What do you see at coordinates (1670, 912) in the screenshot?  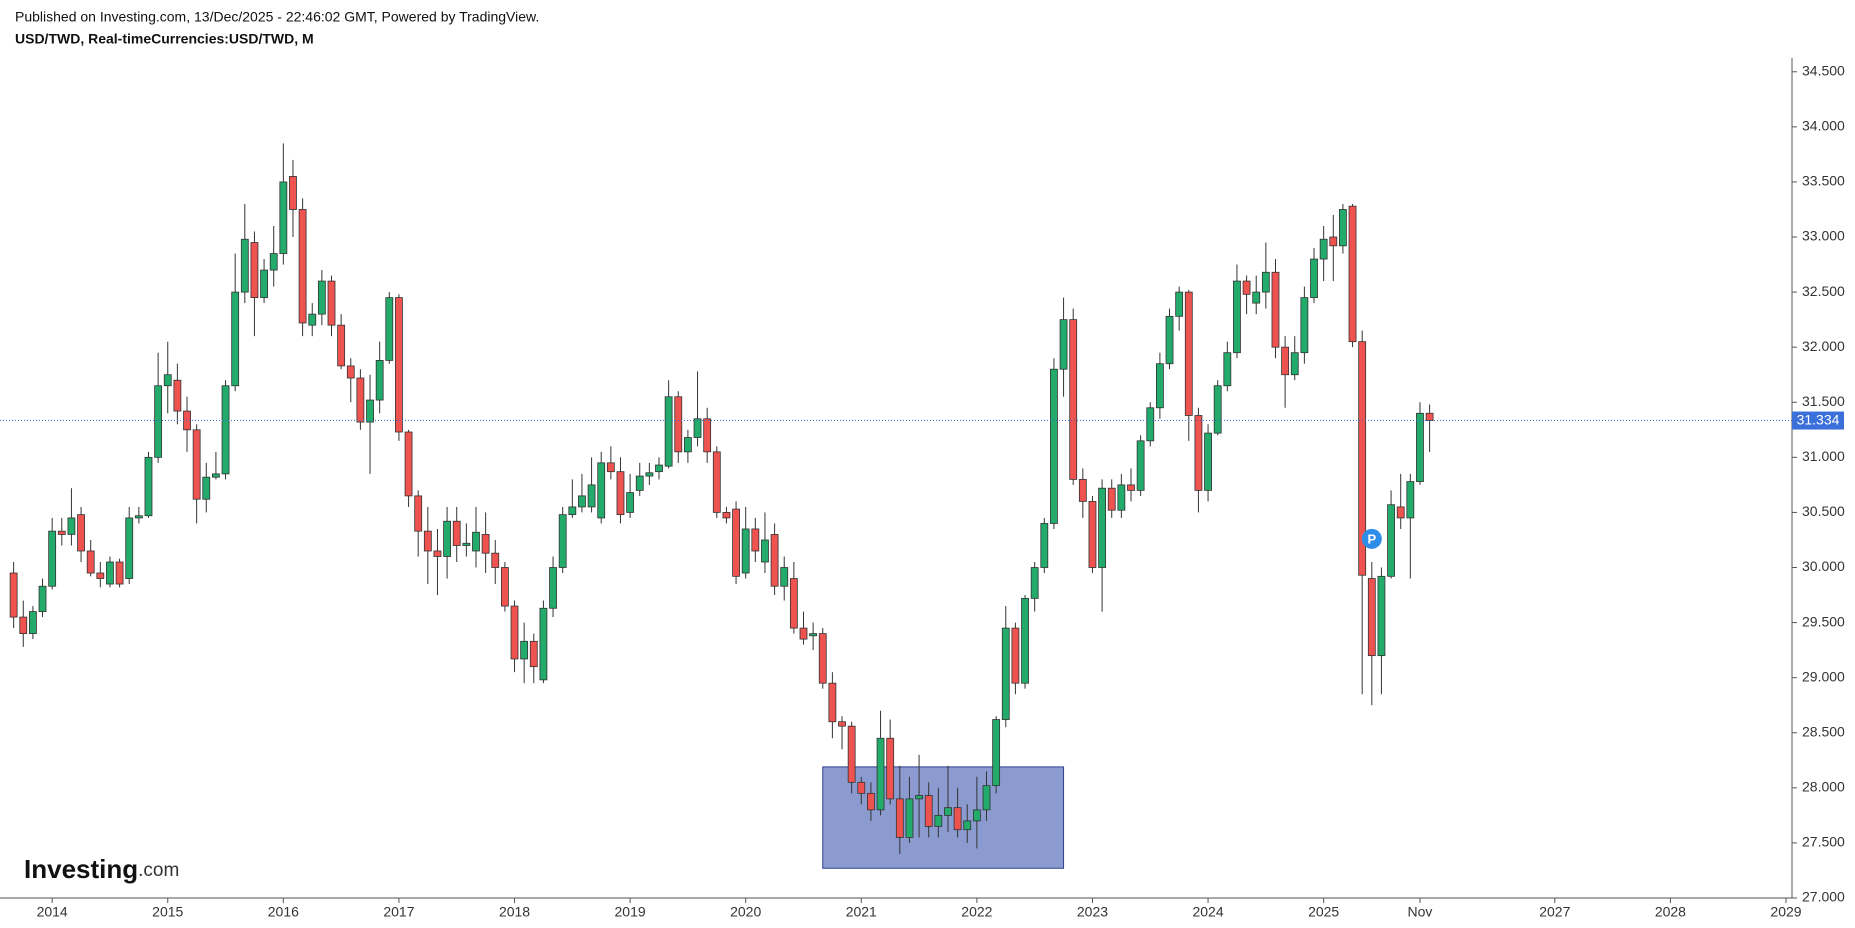 I see `x-tick-label: 2028` at bounding box center [1670, 912].